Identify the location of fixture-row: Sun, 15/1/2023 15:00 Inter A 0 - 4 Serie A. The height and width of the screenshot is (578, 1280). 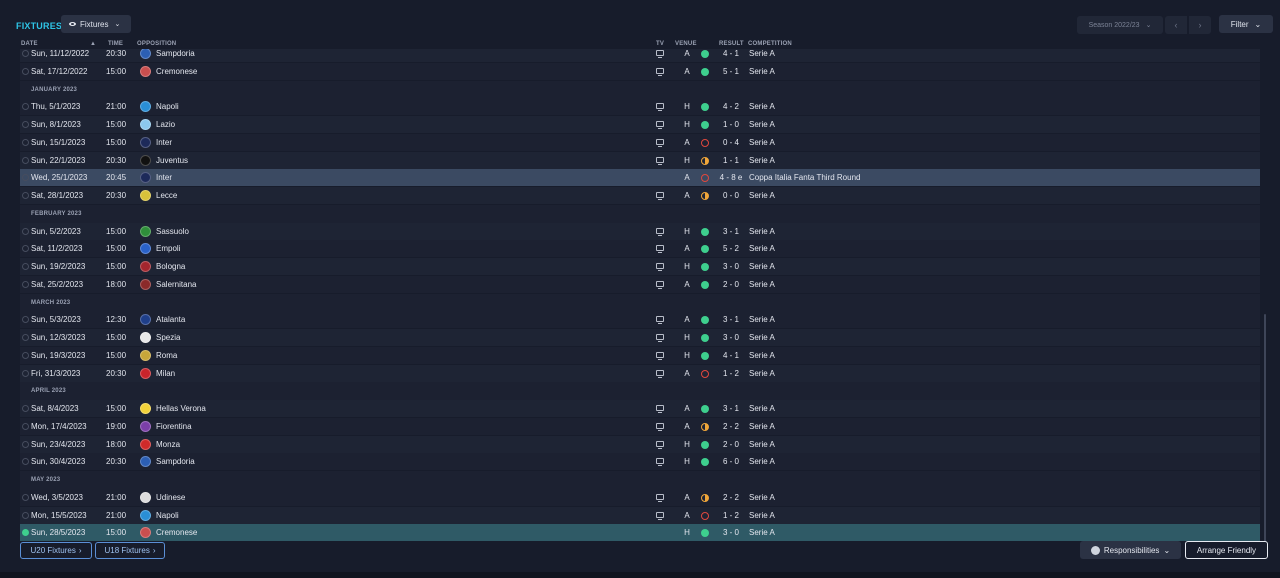
(640, 142).